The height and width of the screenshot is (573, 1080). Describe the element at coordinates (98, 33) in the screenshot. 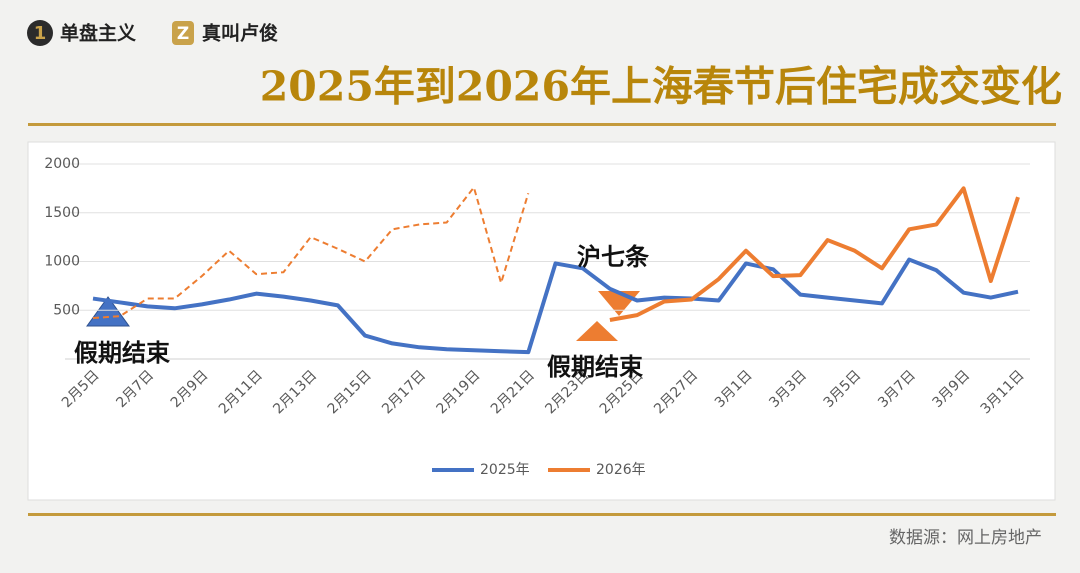

I see `brand: 单盘主义` at that location.